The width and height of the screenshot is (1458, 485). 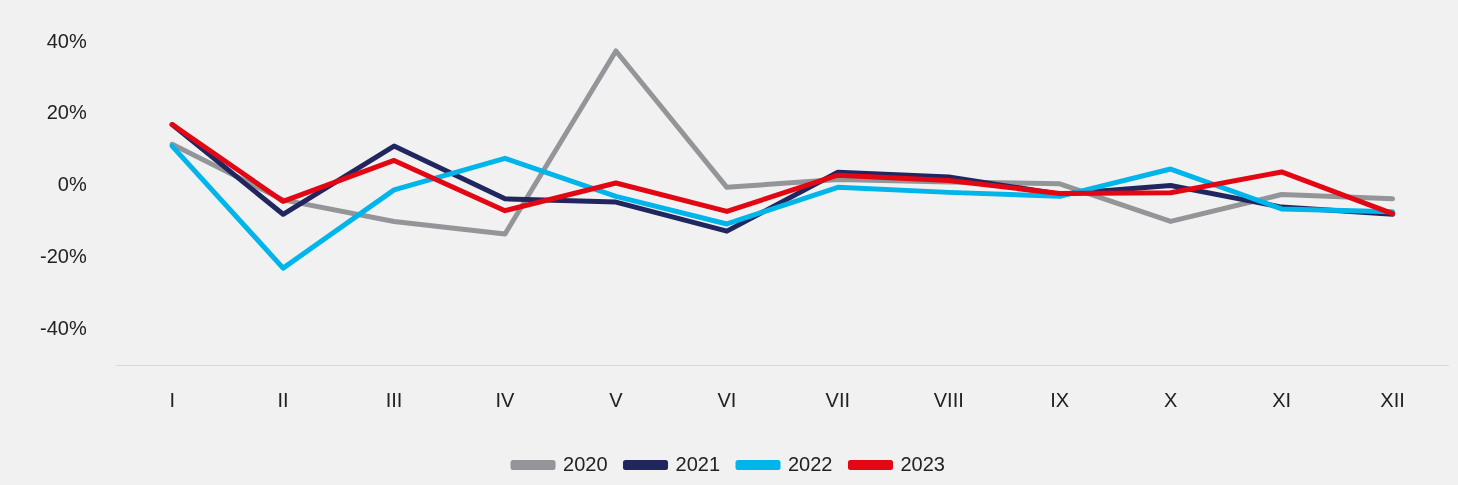 I want to click on y-tick-label: 20%, so click(x=66, y=112).